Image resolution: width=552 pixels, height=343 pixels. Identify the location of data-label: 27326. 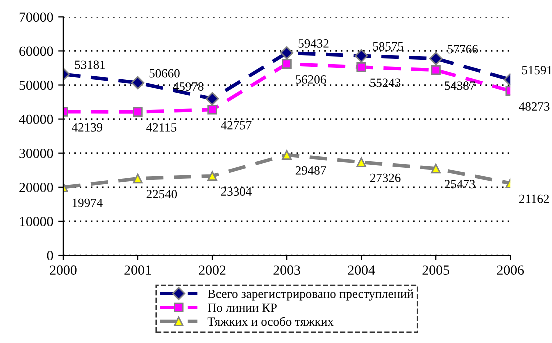
(385, 178).